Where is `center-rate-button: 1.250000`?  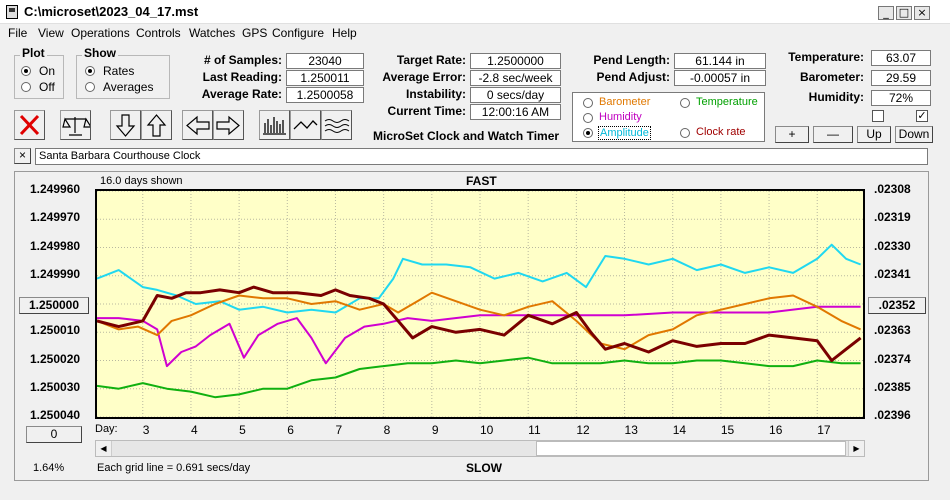 center-rate-button: 1.250000 is located at coordinates (54, 305).